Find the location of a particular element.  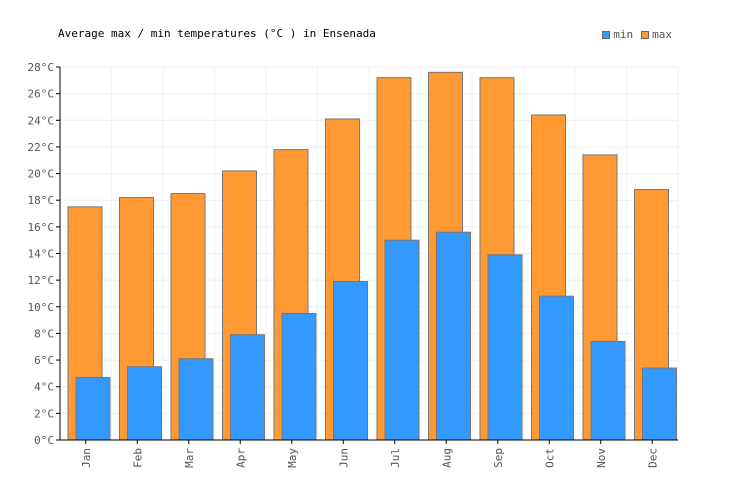

y-tick-label: 10°C is located at coordinates (41, 307).